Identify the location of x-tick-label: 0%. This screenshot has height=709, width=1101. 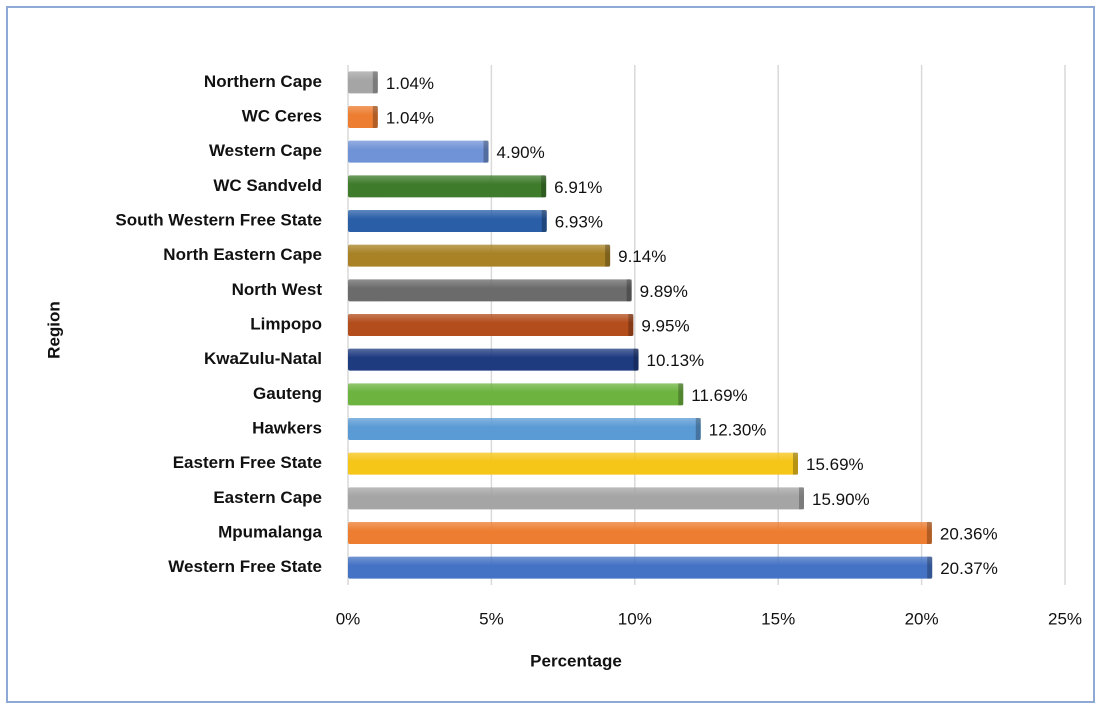
(348, 618).